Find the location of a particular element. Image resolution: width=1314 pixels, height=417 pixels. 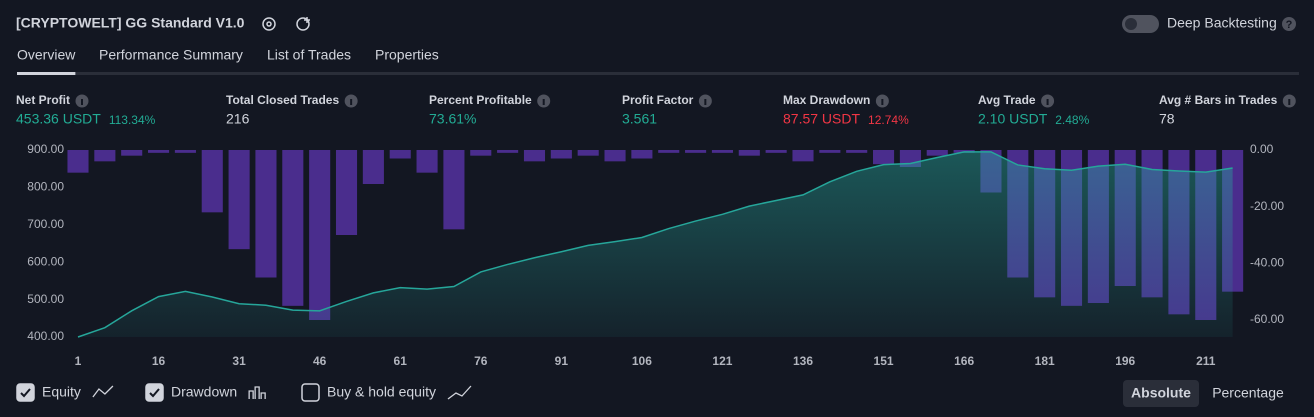

tab: Performance Summary is located at coordinates (171, 55).